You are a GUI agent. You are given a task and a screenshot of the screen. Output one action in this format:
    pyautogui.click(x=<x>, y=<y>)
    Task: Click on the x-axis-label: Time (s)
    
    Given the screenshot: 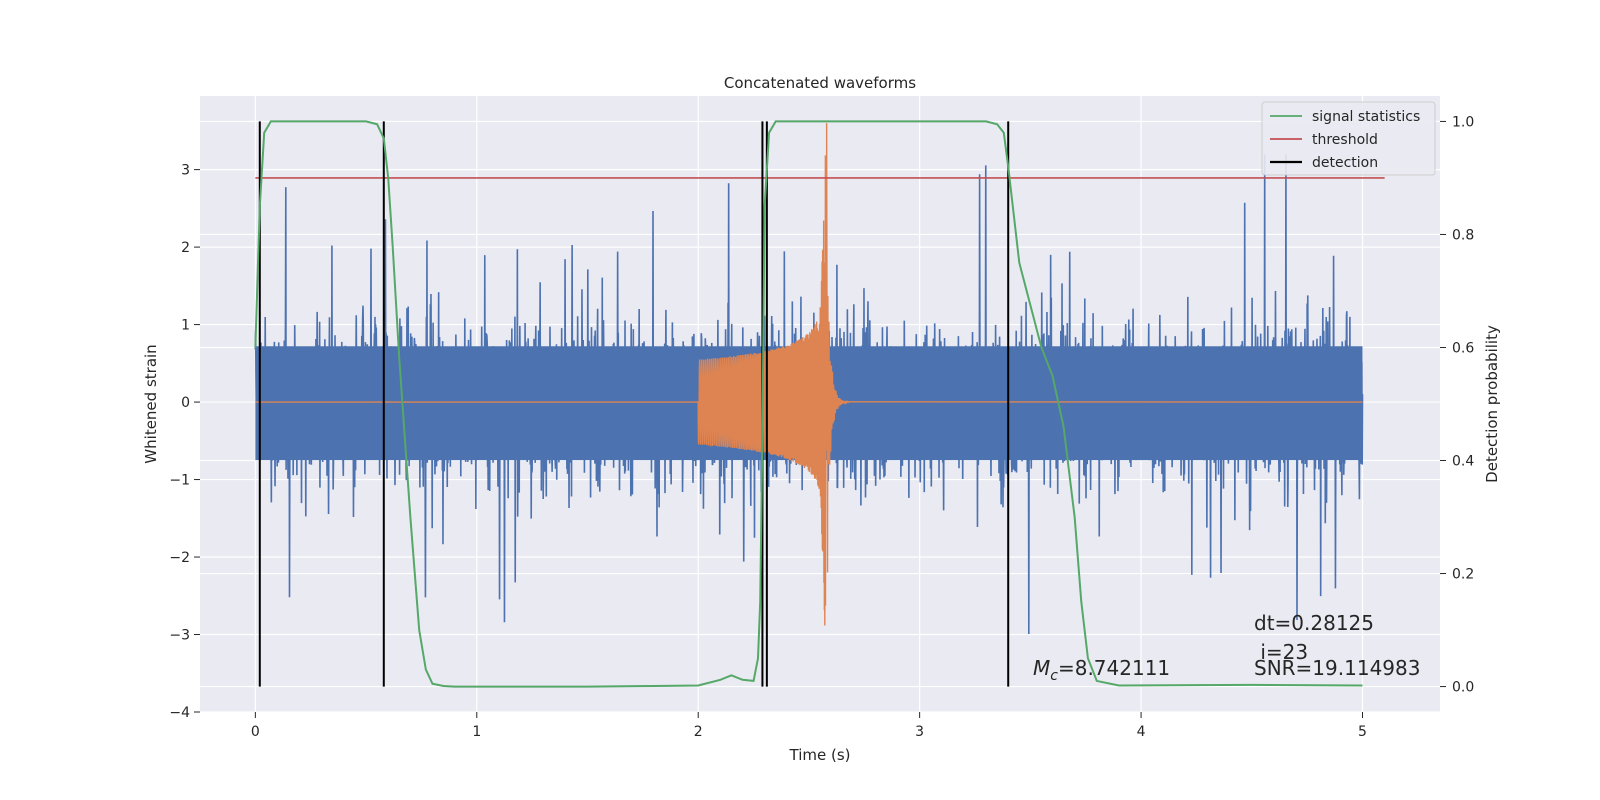 What is the action you would take?
    pyautogui.click(x=820, y=755)
    